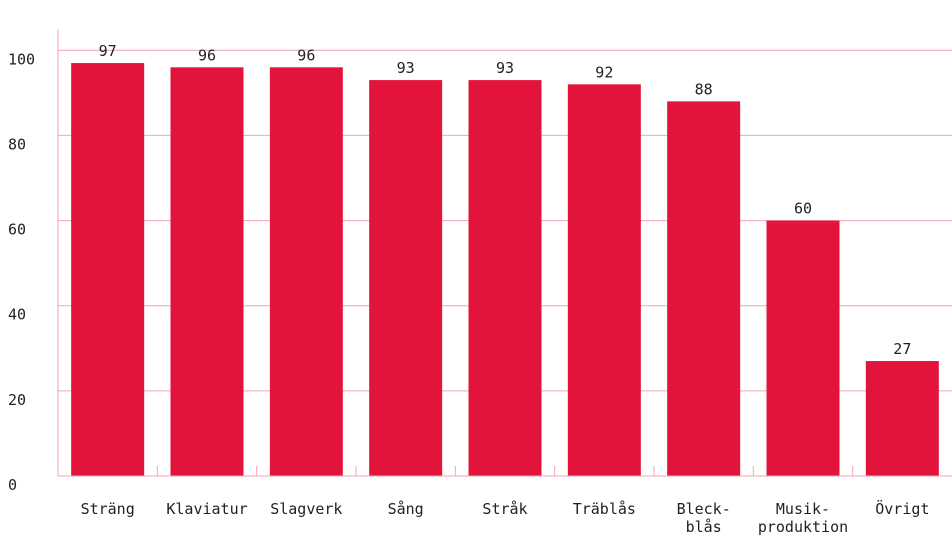 The image size is (952, 541). I want to click on data-label: 27, so click(902, 349).